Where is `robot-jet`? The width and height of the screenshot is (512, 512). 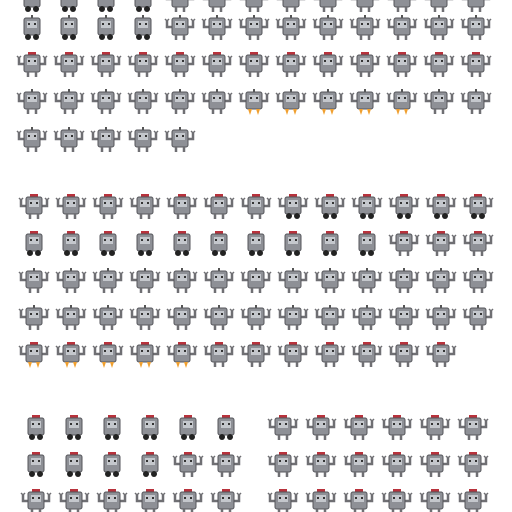 robot-jet is located at coordinates (34, 365).